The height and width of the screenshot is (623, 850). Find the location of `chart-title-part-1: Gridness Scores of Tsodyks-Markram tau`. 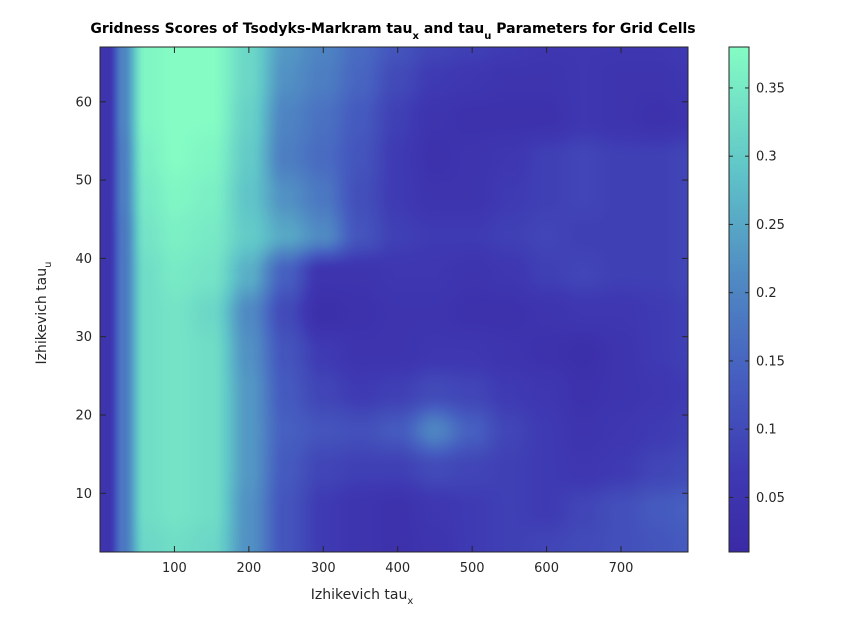

chart-title-part-1: Gridness Scores of Tsodyks-Markram tau is located at coordinates (251, 29).